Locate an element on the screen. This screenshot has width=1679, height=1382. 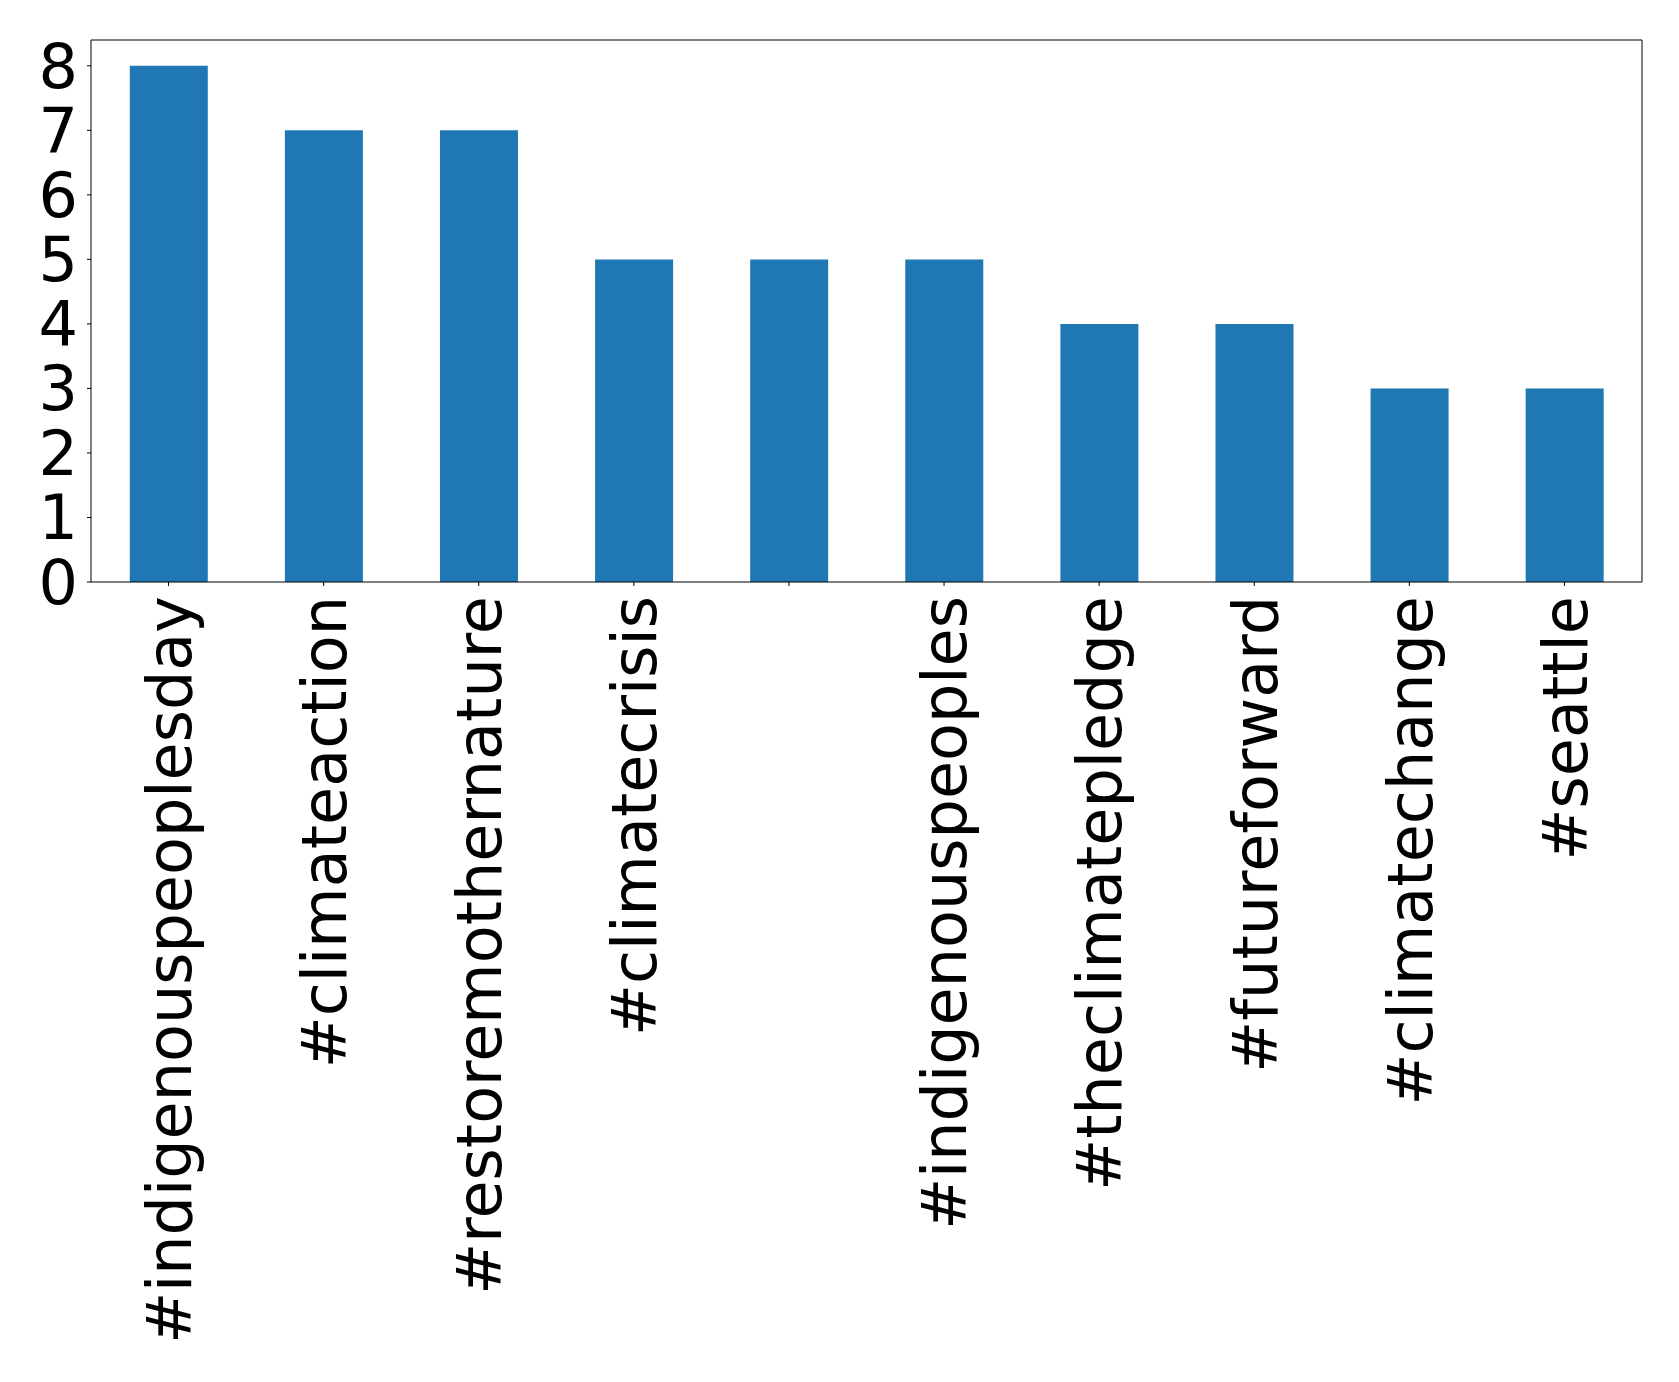
x-tick-label: #futureforward is located at coordinates (1255, 834).